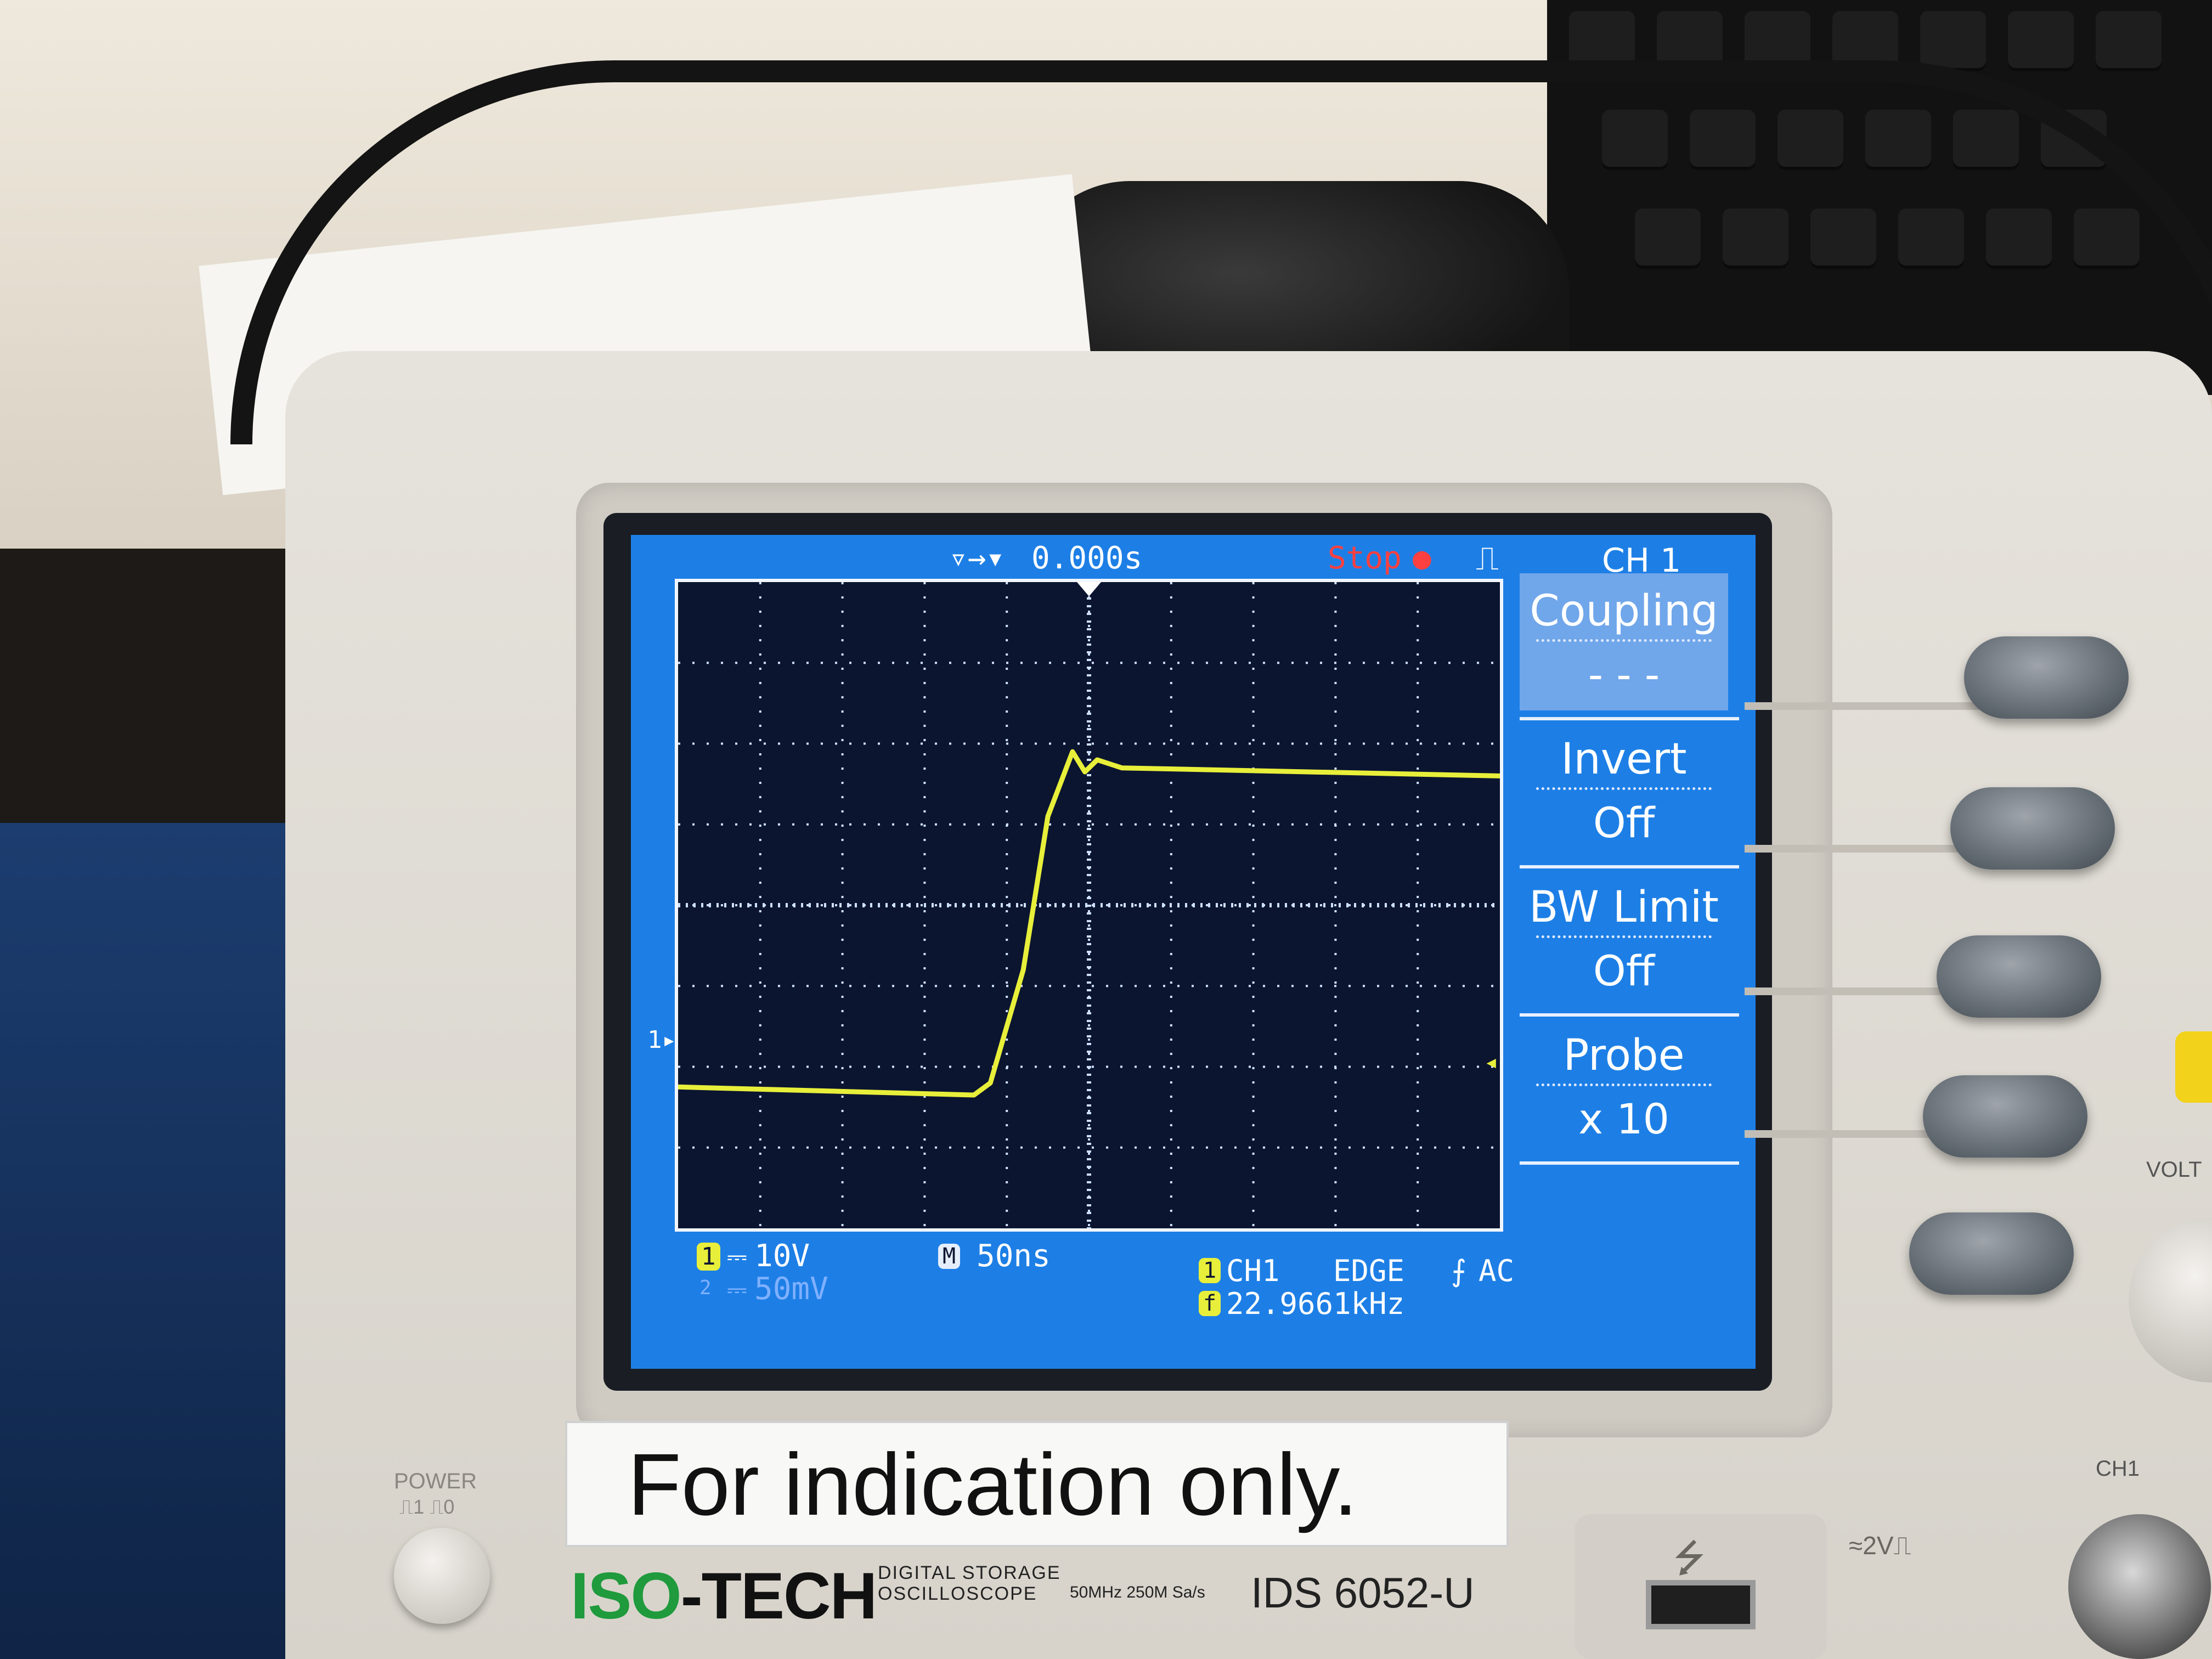 The height and width of the screenshot is (1659, 2212). I want to click on ch1-menu-button, so click(2193, 1067).